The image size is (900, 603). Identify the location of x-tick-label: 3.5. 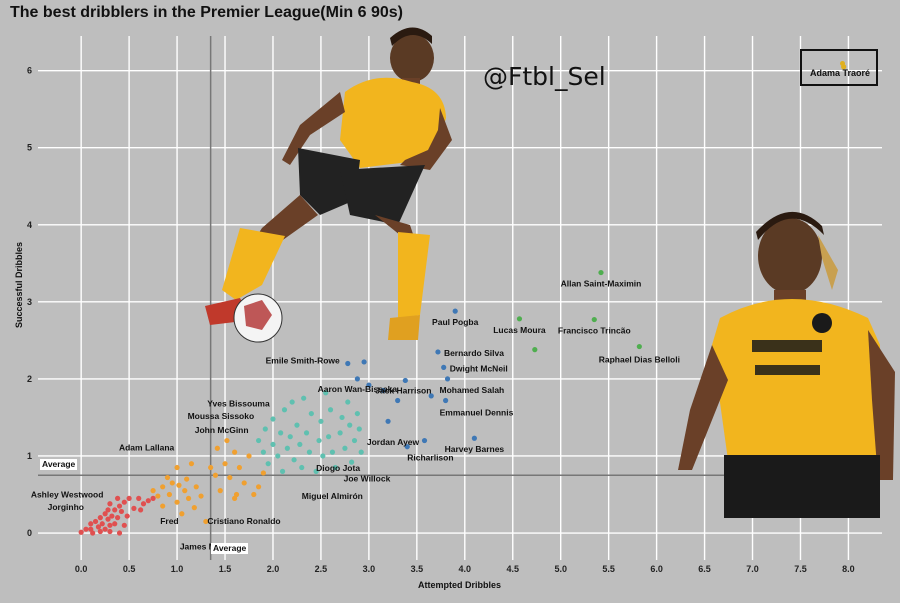
(417, 569).